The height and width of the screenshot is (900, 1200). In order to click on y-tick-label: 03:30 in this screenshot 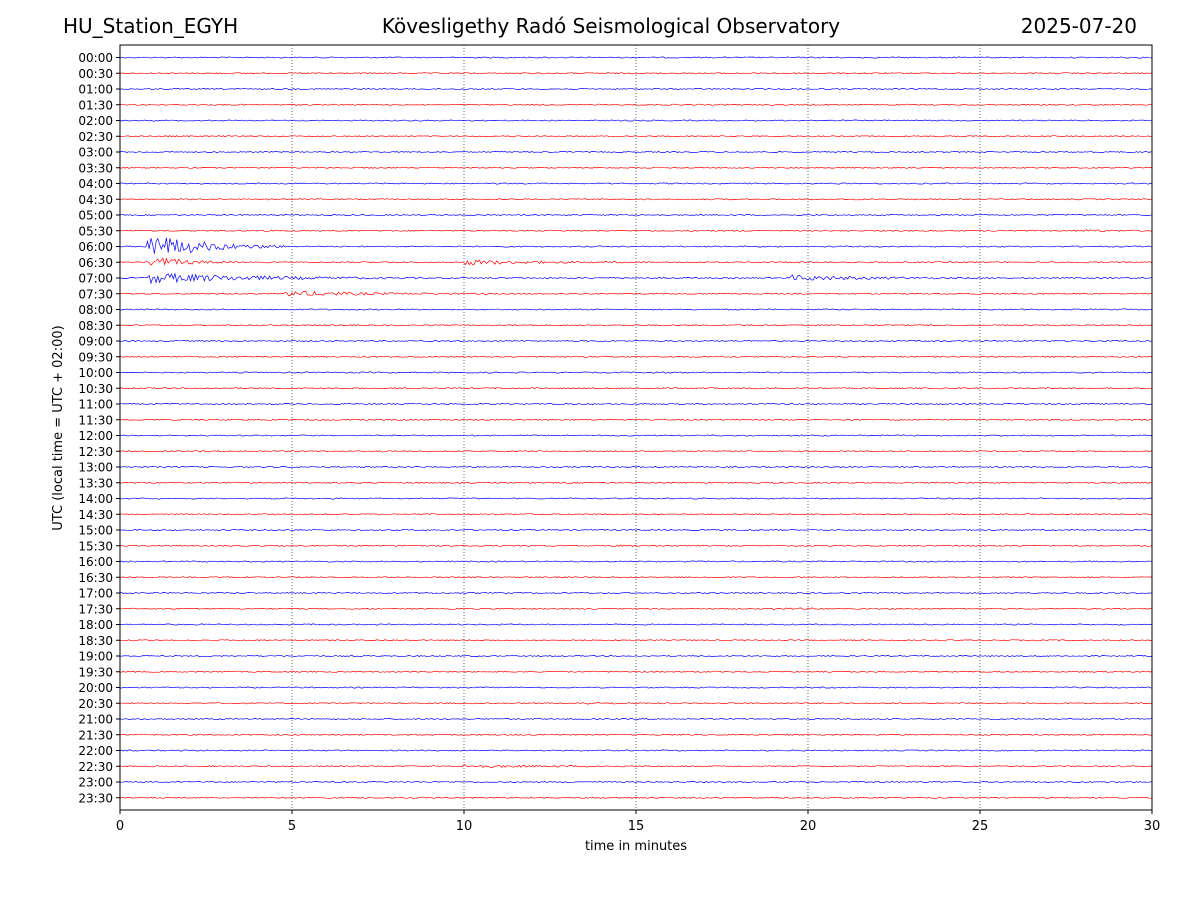, I will do `click(95, 168)`.